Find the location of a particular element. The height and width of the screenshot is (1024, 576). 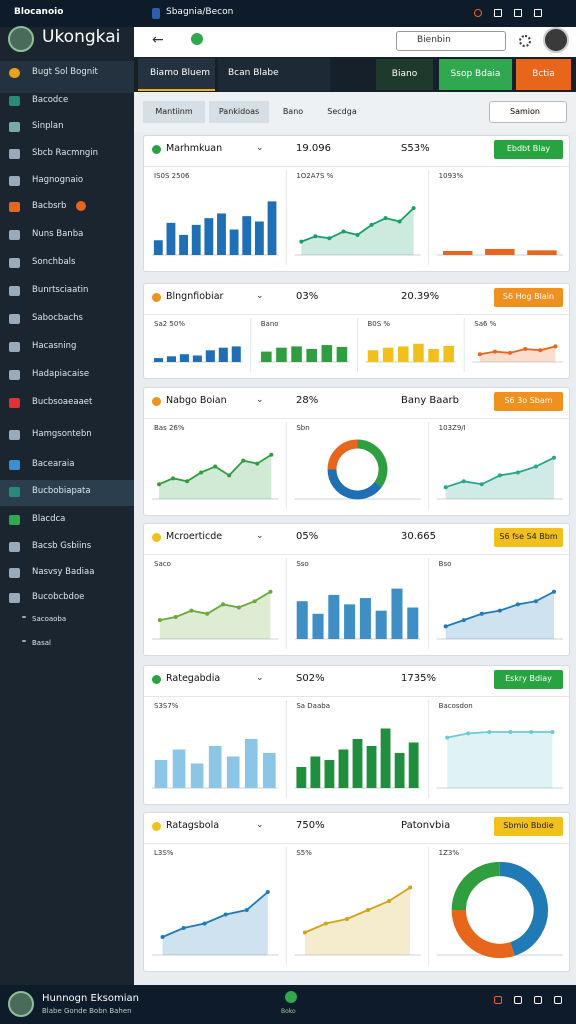

nav-item: Hagnognaio is located at coordinates (58, 180).